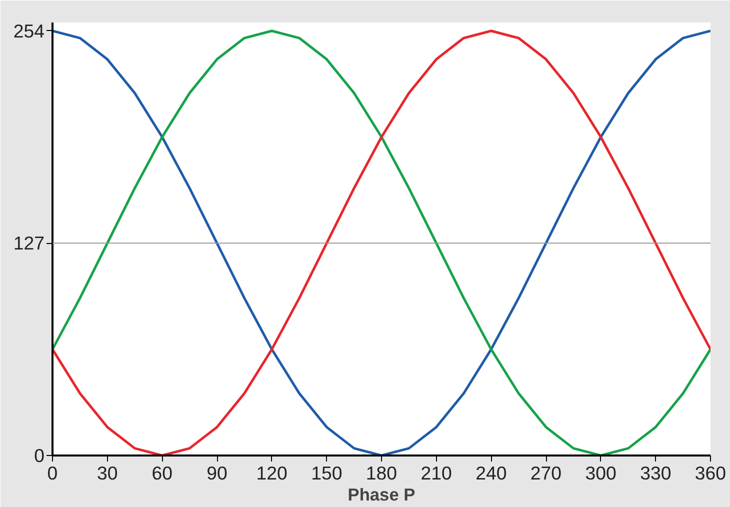 The image size is (730, 507). Describe the element at coordinates (162, 473) in the screenshot. I see `x-tick-label: 60` at that location.